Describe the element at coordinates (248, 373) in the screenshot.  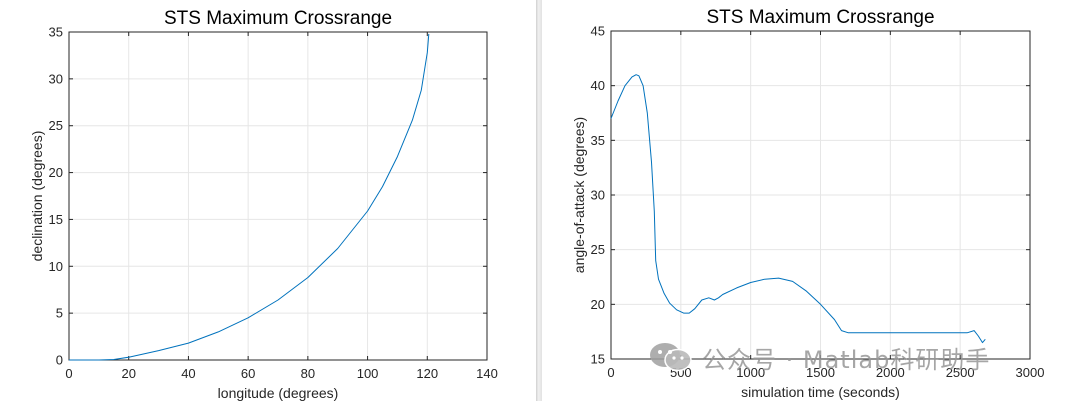
I see `x-tick-label: 60` at that location.